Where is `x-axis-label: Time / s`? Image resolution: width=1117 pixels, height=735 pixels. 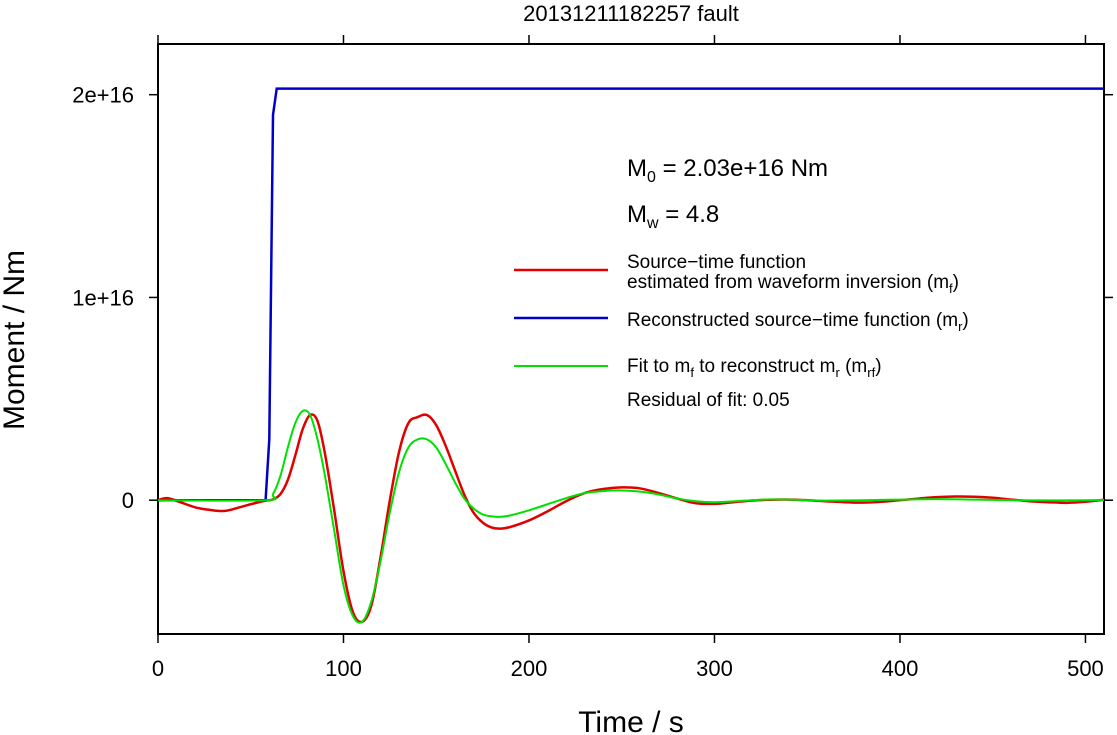
x-axis-label: Time / s is located at coordinates (631, 720).